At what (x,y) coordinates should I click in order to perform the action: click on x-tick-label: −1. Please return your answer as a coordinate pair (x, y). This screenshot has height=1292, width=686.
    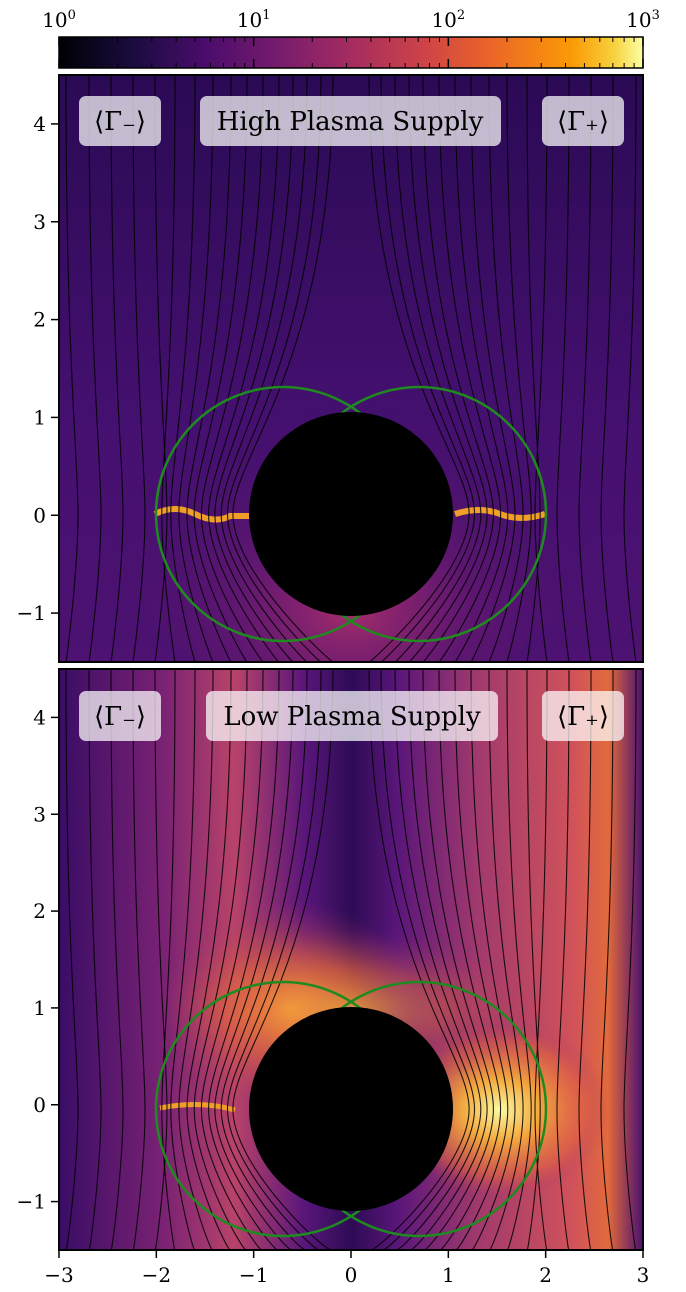
    Looking at the image, I should click on (253, 1275).